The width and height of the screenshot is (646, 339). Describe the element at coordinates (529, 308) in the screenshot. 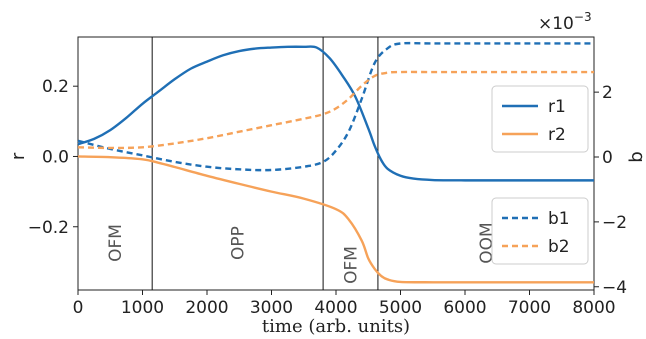

I see `x-tick-label: 7000` at that location.